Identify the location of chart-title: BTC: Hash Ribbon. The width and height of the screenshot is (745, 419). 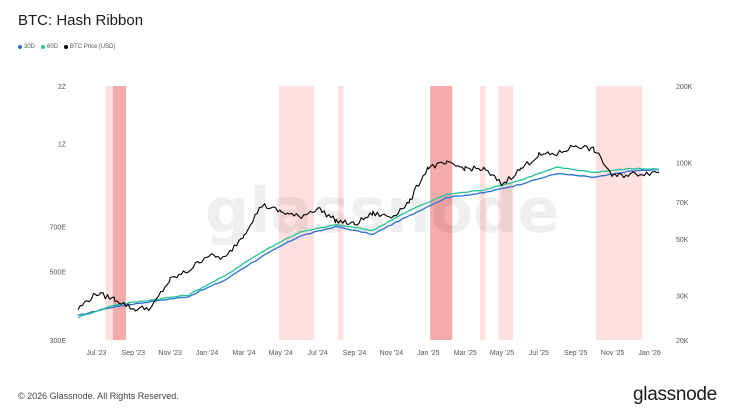
(81, 20).